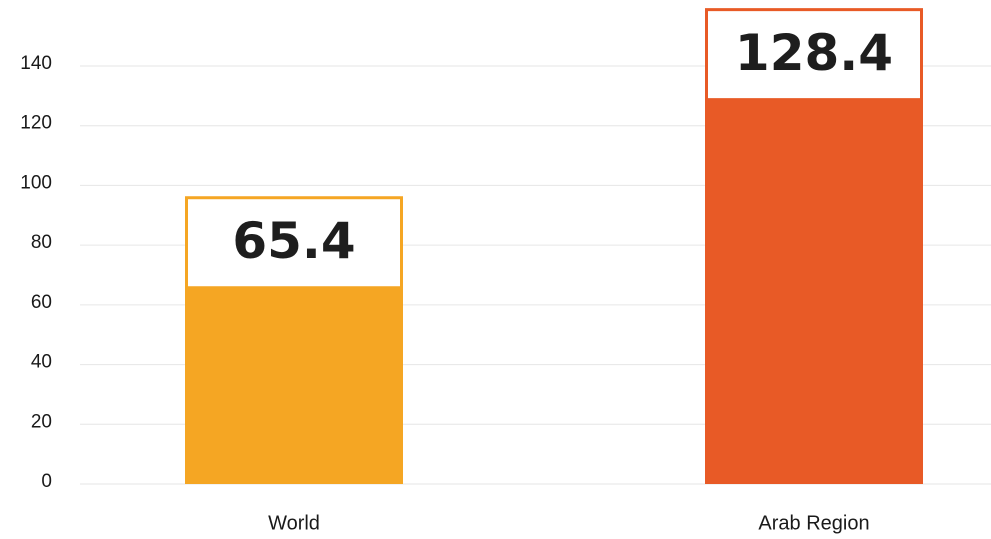  Describe the element at coordinates (46, 481) in the screenshot. I see `y-tick-label: 0` at that location.